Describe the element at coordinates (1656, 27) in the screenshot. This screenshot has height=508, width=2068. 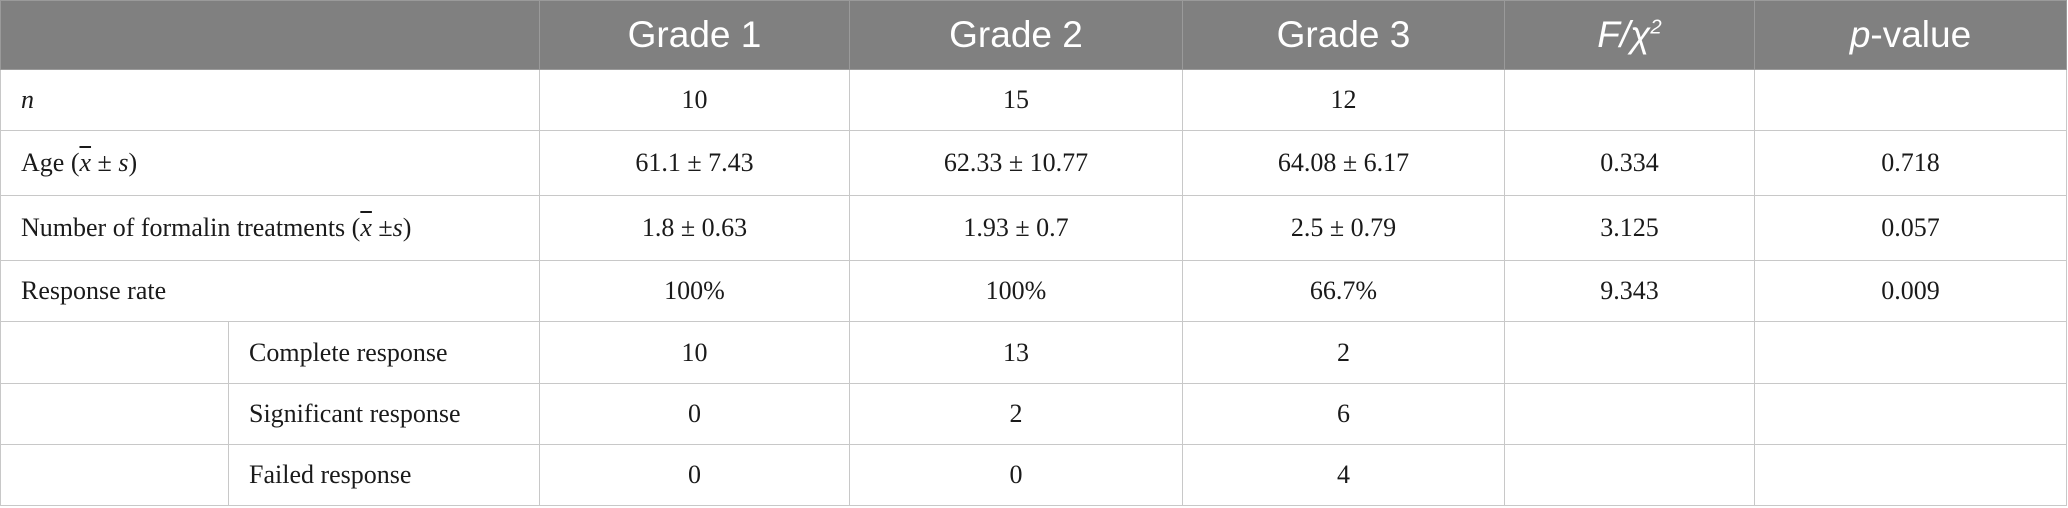
I see `header-statistic-superscript: 2` at that location.